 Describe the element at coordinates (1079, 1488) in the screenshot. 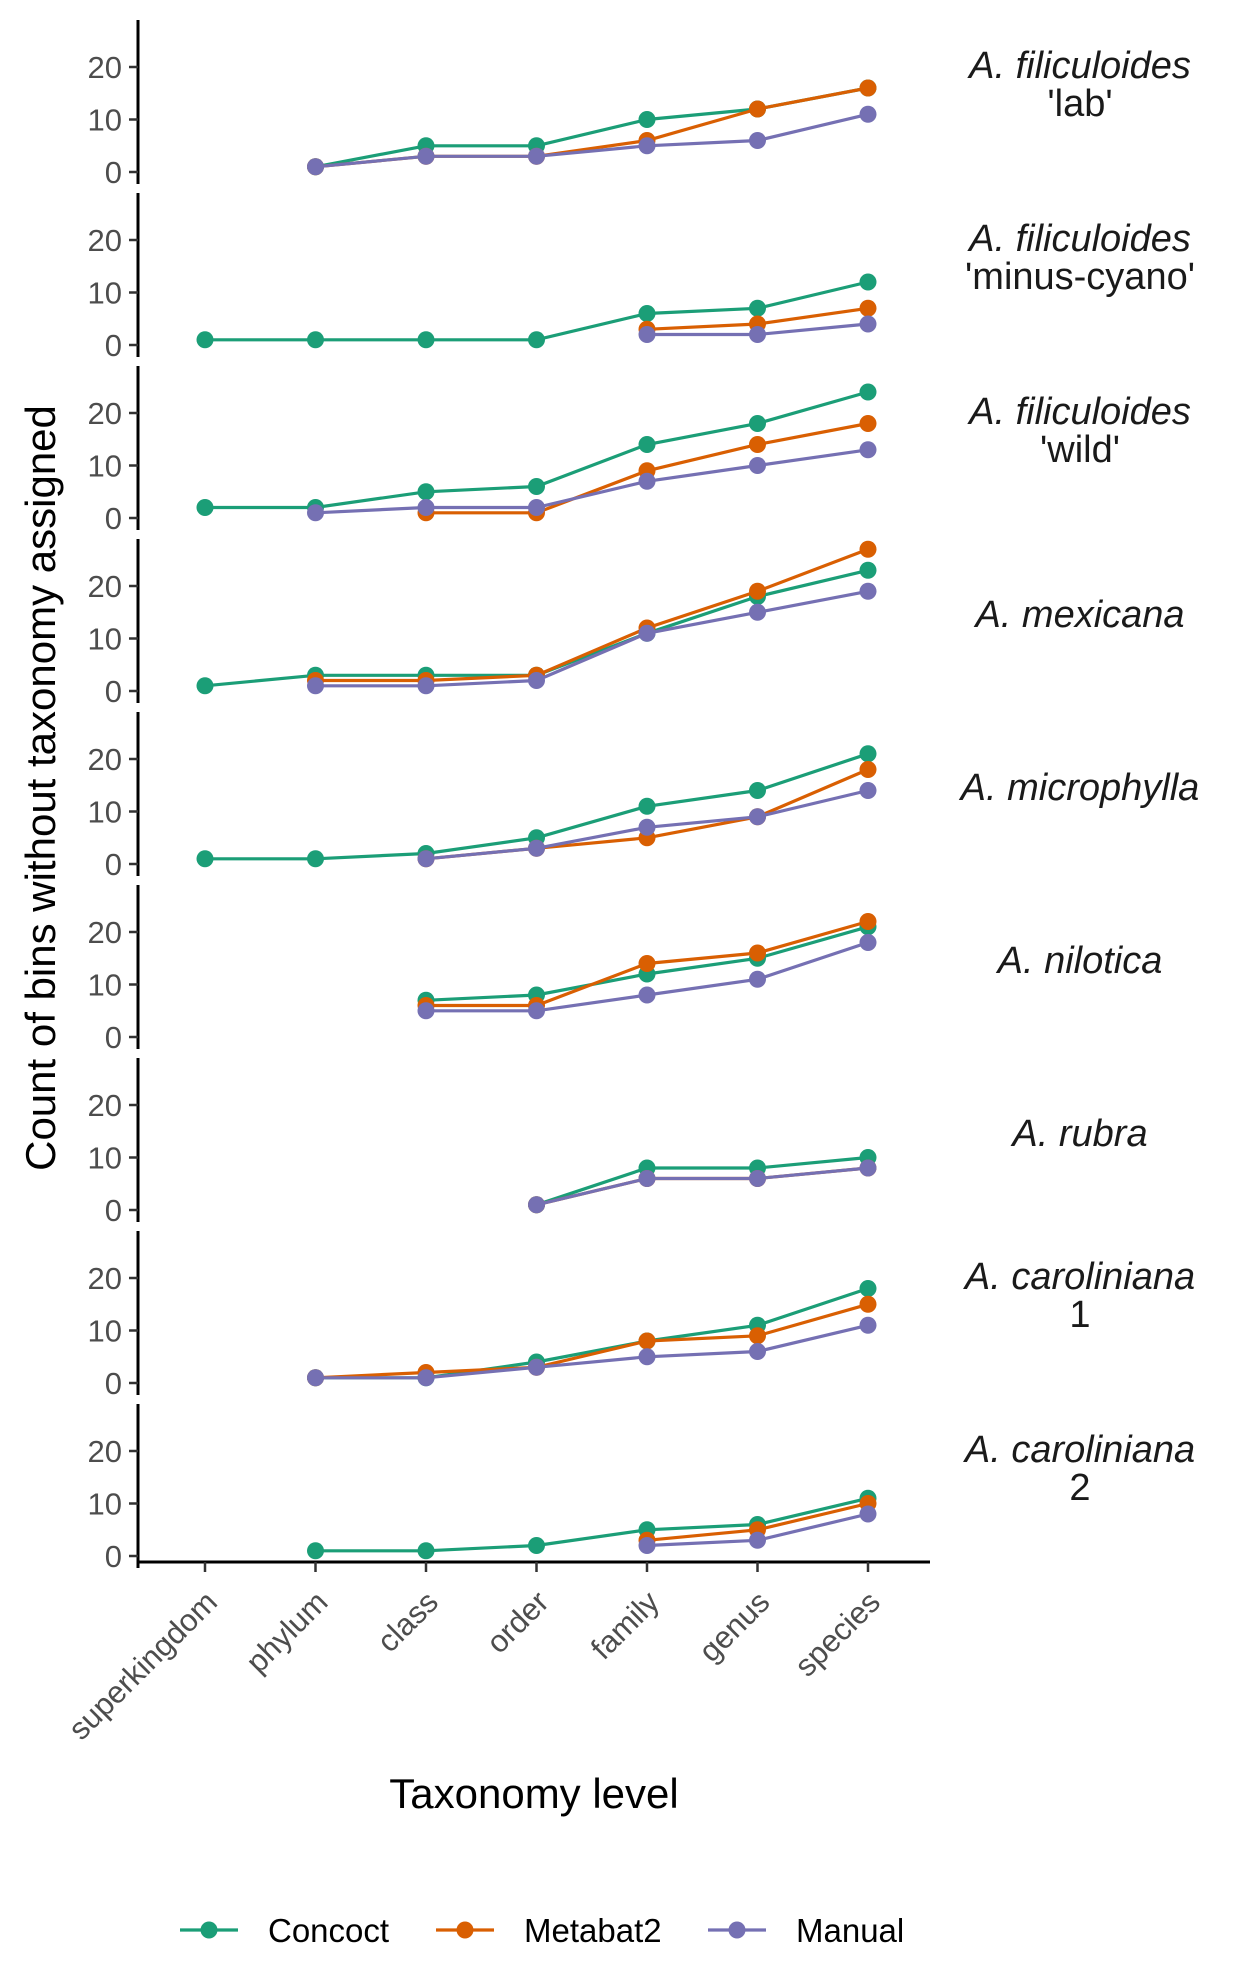

I see `facet-strip-label: 2` at that location.